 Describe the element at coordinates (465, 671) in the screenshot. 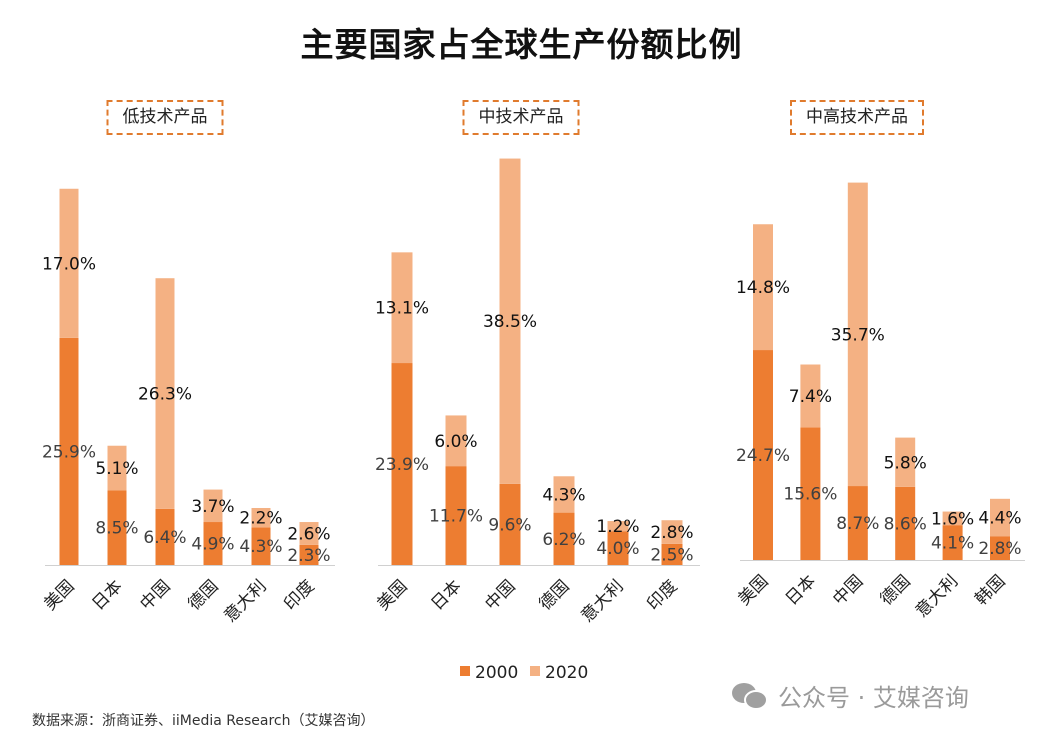

I see `legend-swatch-2000` at that location.